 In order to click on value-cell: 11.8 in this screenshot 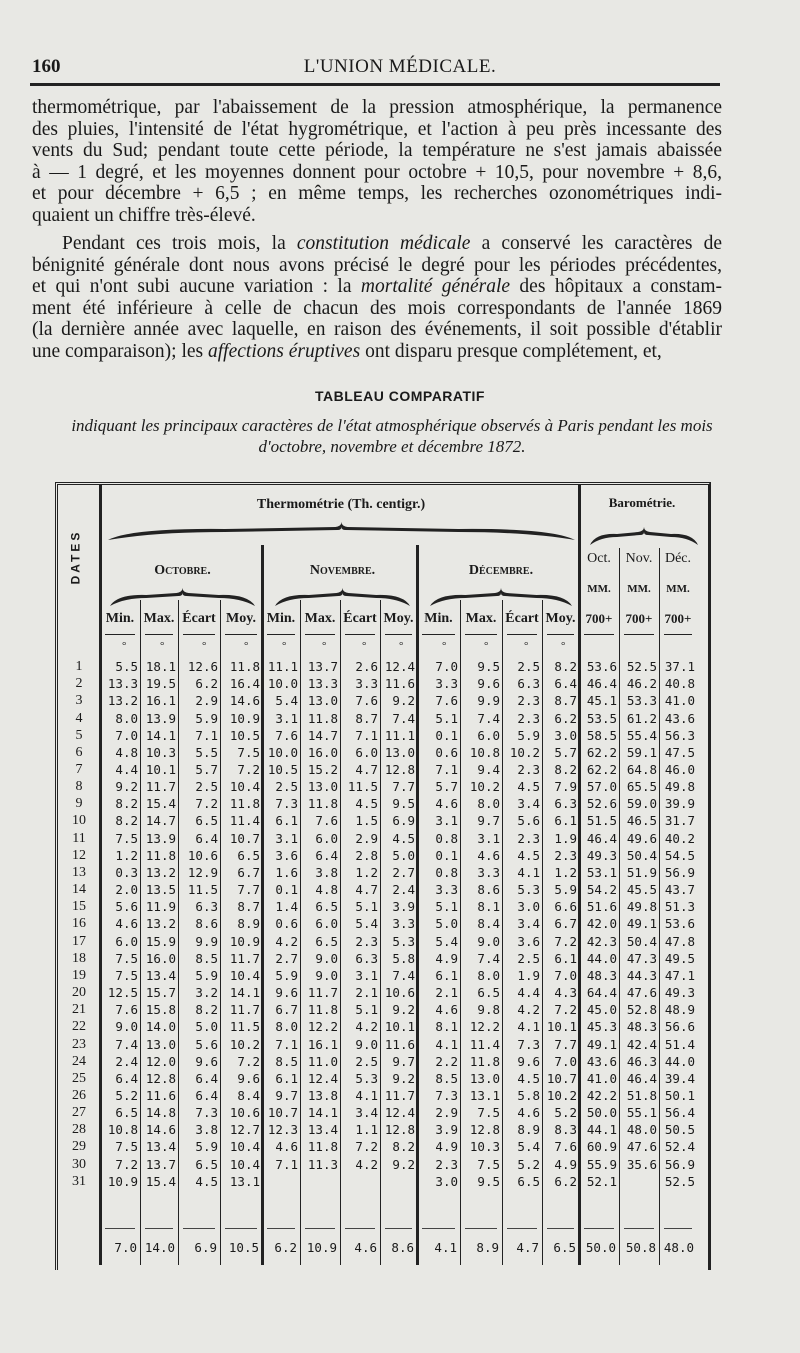, I will do `click(322, 1147)`.